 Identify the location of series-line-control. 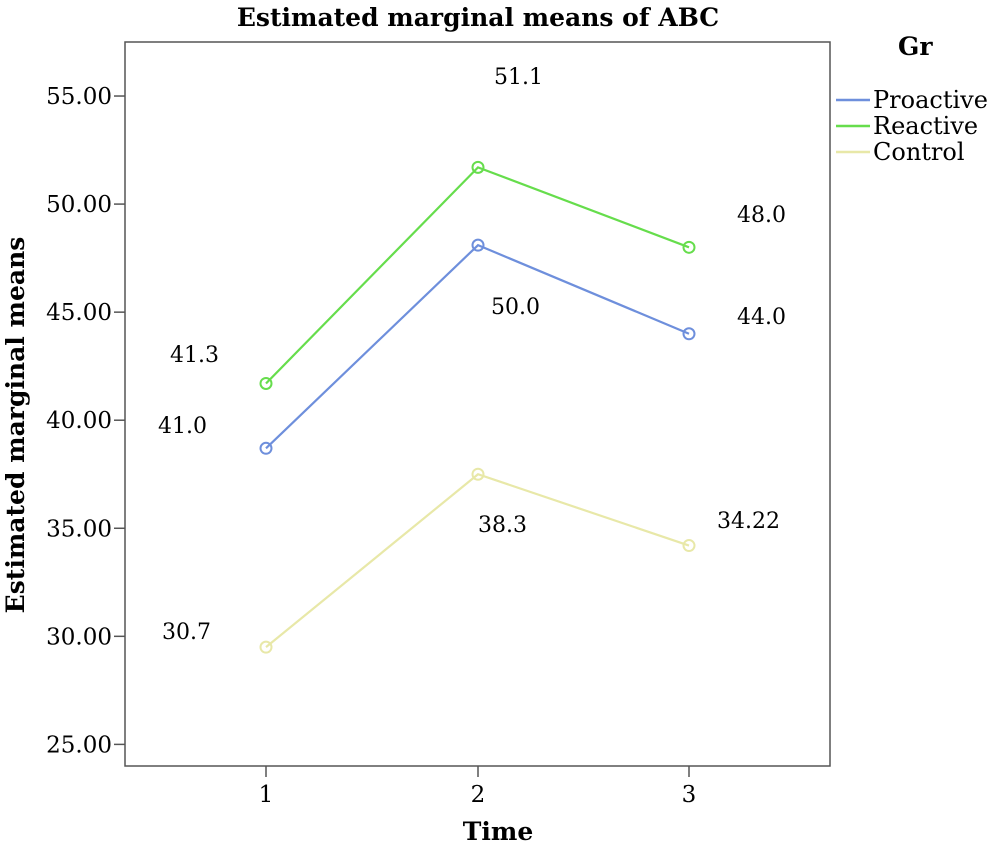
(477, 560).